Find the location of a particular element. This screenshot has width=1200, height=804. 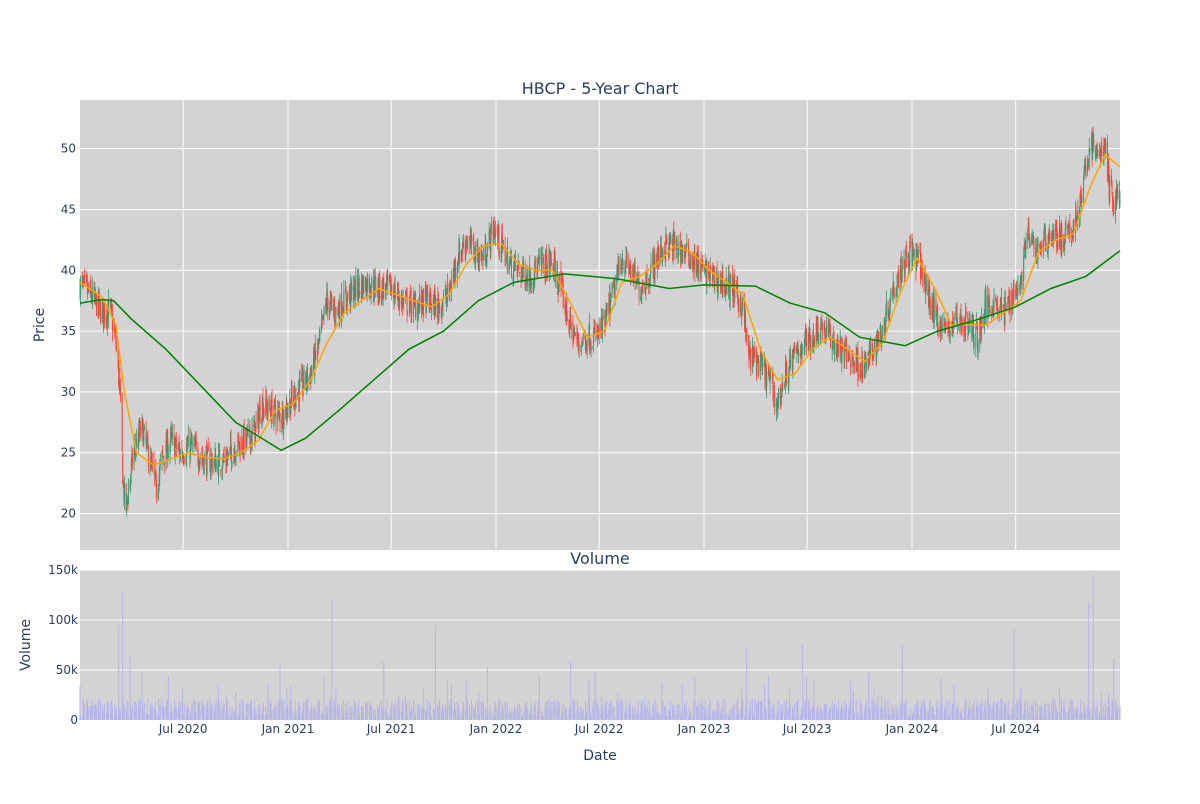

volume-y-tick-label: 100k is located at coordinates (63, 620).